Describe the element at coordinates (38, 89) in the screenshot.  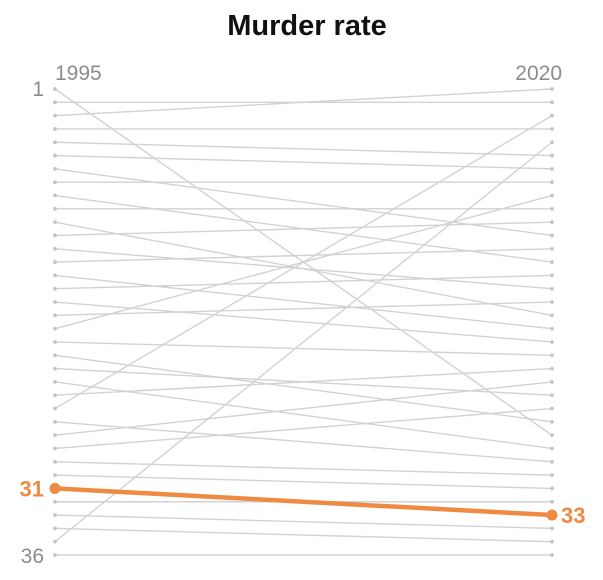
I see `y-tick-top: 1` at that location.